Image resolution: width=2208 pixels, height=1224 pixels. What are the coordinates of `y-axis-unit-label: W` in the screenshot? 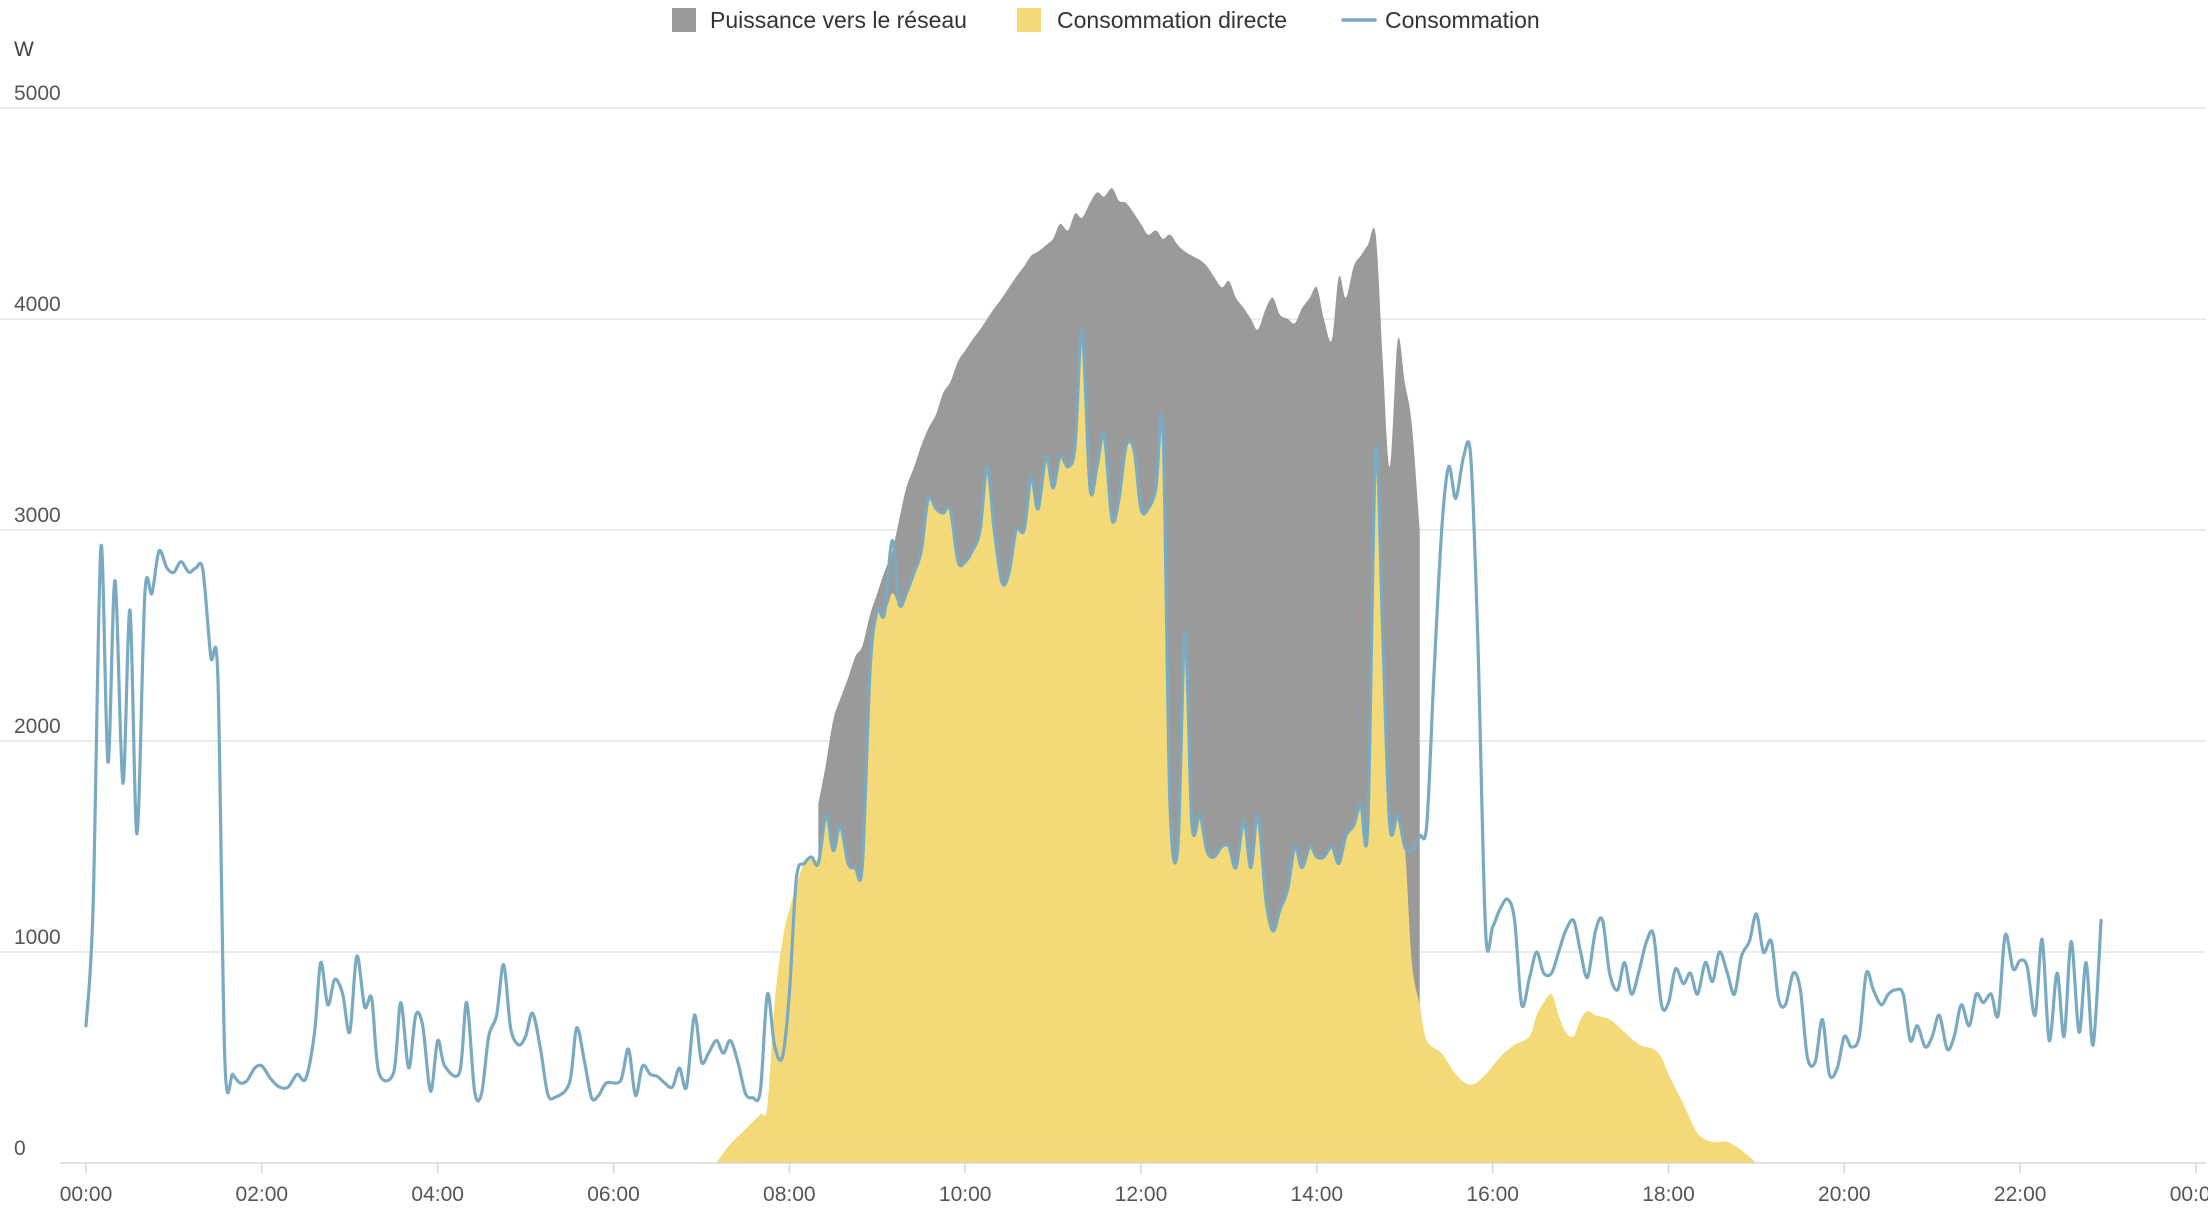 It's located at (24, 49).